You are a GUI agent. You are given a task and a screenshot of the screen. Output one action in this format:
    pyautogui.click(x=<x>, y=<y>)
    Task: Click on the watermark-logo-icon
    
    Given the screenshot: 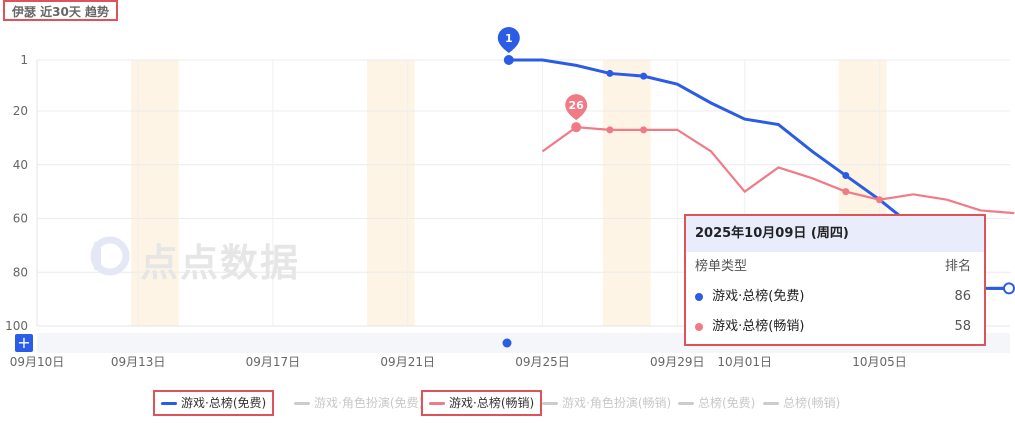 What is the action you would take?
    pyautogui.click(x=110, y=256)
    